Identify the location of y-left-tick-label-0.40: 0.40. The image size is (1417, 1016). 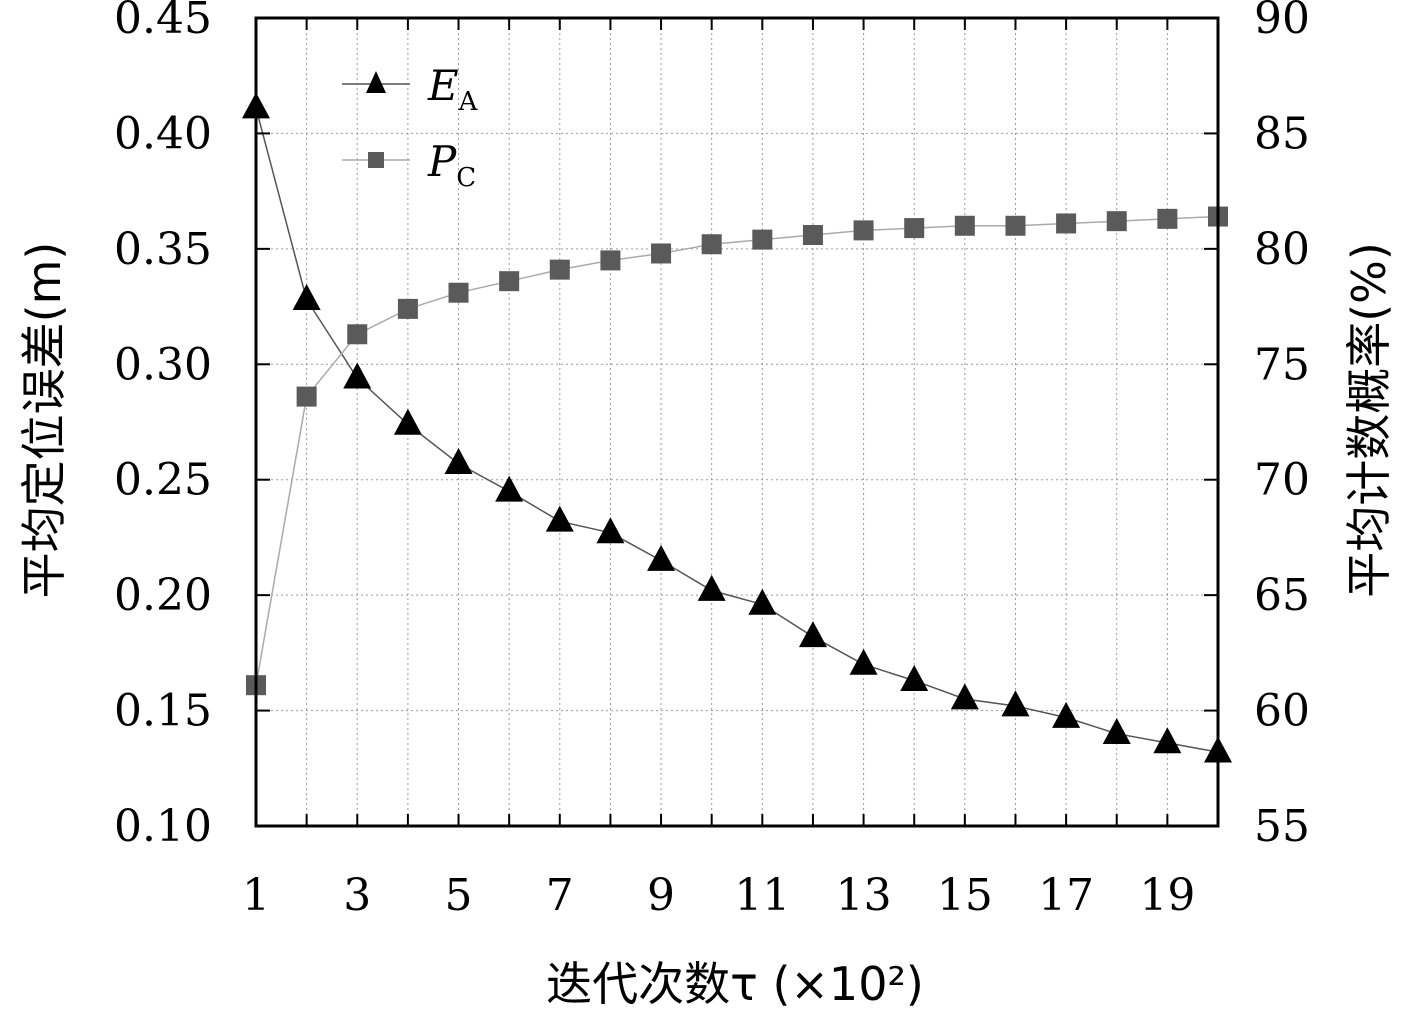
(163, 133).